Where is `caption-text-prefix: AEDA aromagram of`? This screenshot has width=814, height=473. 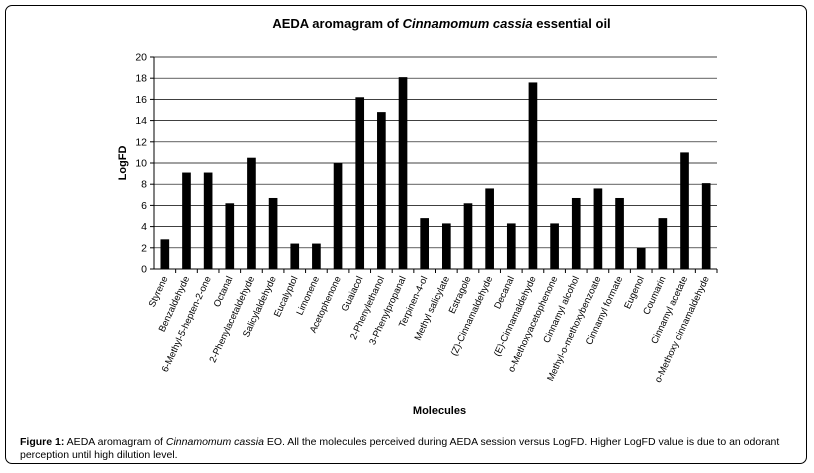 caption-text-prefix: AEDA aromagram of is located at coordinates (115, 442).